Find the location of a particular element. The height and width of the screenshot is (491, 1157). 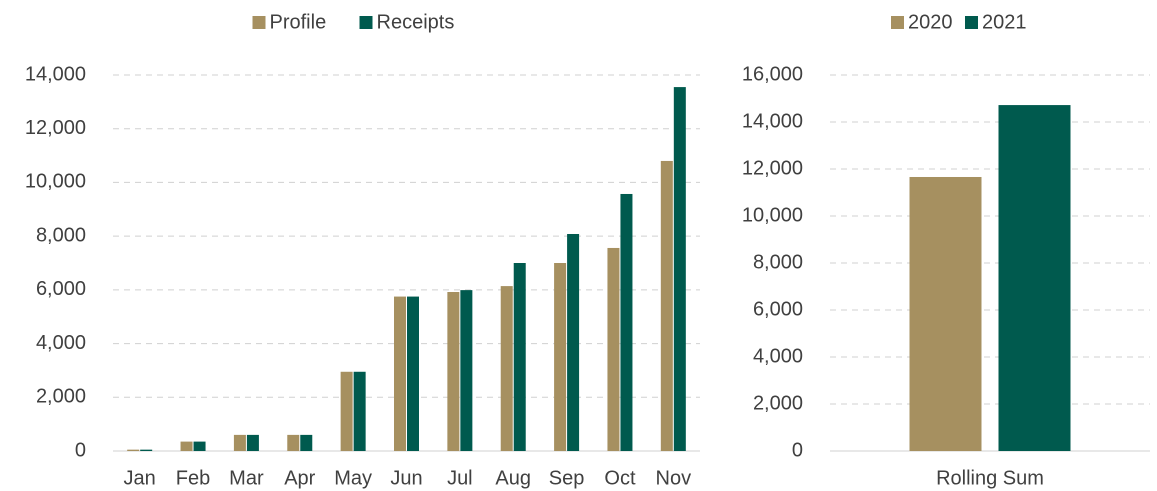

x-tick-label: Sep is located at coordinates (567, 478).